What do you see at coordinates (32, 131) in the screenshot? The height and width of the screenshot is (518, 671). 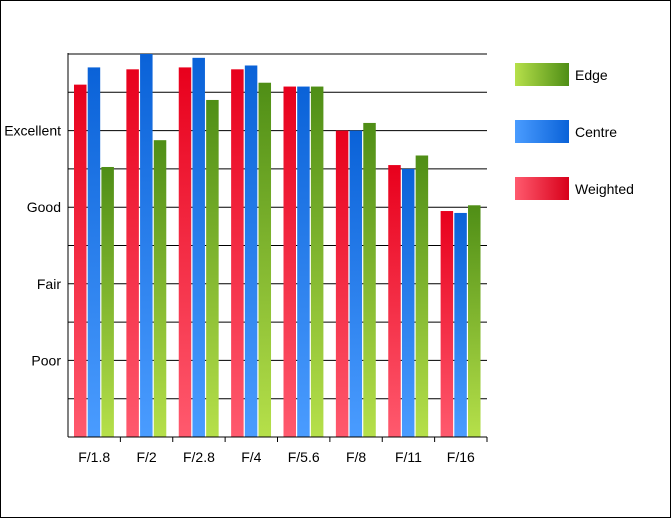 I see `y-tick-label: Excellent` at bounding box center [32, 131].